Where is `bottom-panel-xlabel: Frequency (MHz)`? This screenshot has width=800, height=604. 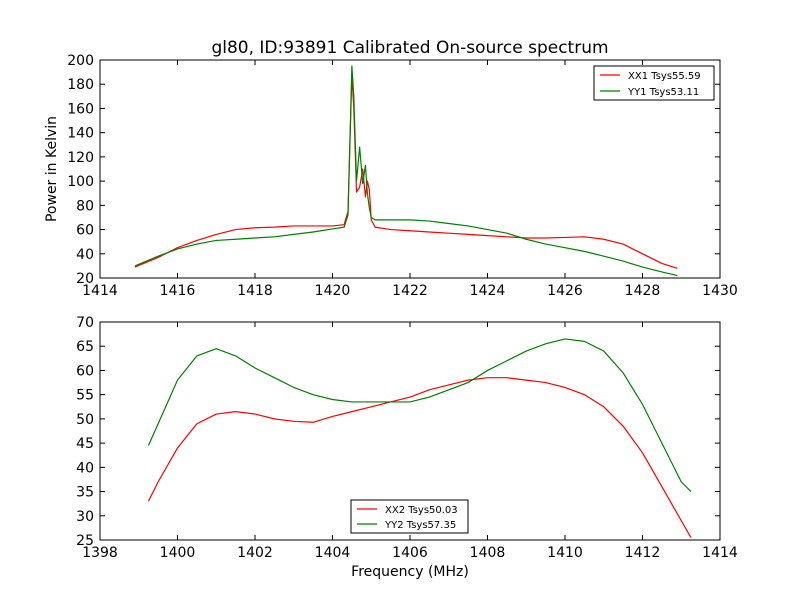
bottom-panel-xlabel: Frequency (MHz) is located at coordinates (410, 572).